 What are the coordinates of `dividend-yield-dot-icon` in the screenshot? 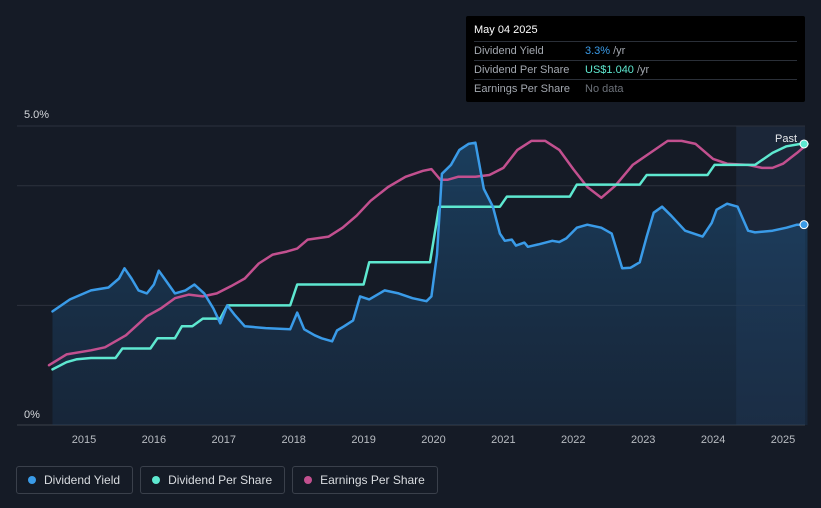 It's located at (32, 480).